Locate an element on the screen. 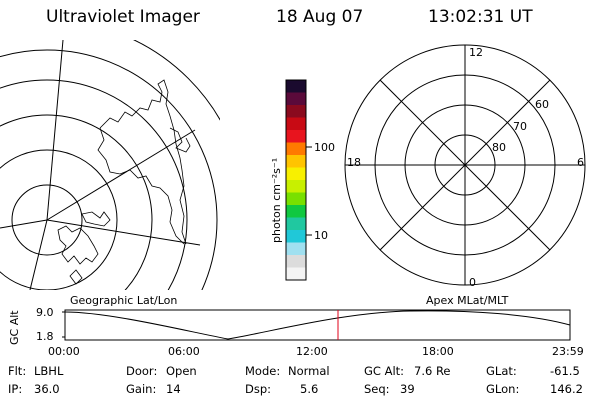  gc-alt-value: 7.6 Re is located at coordinates (432, 371).